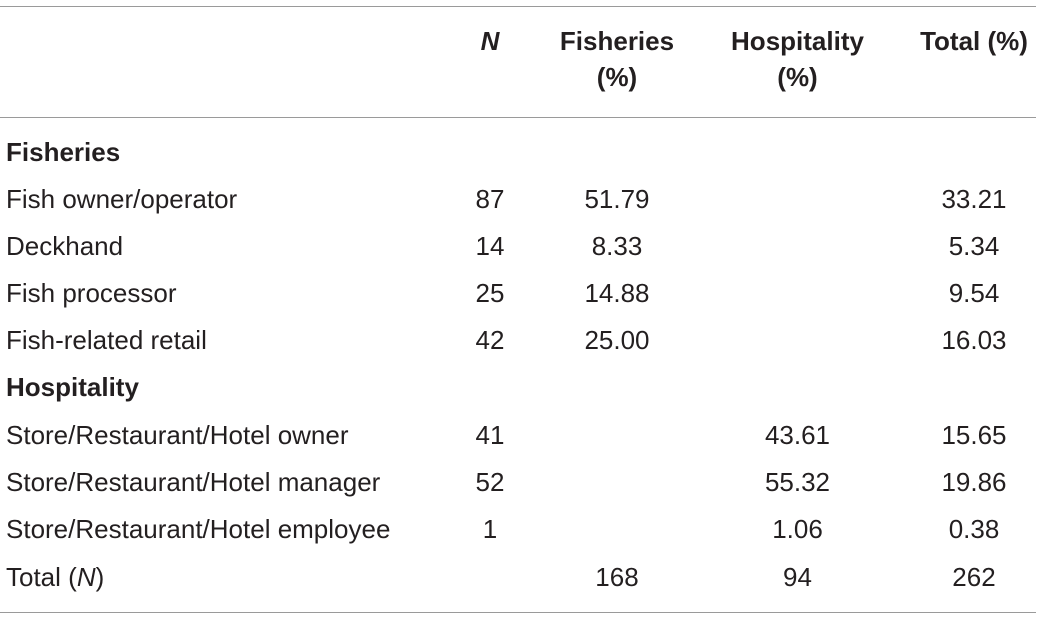 This screenshot has height=619, width=1041. What do you see at coordinates (617, 41) in the screenshot?
I see `header-fisheries-line1: Fisheries` at bounding box center [617, 41].